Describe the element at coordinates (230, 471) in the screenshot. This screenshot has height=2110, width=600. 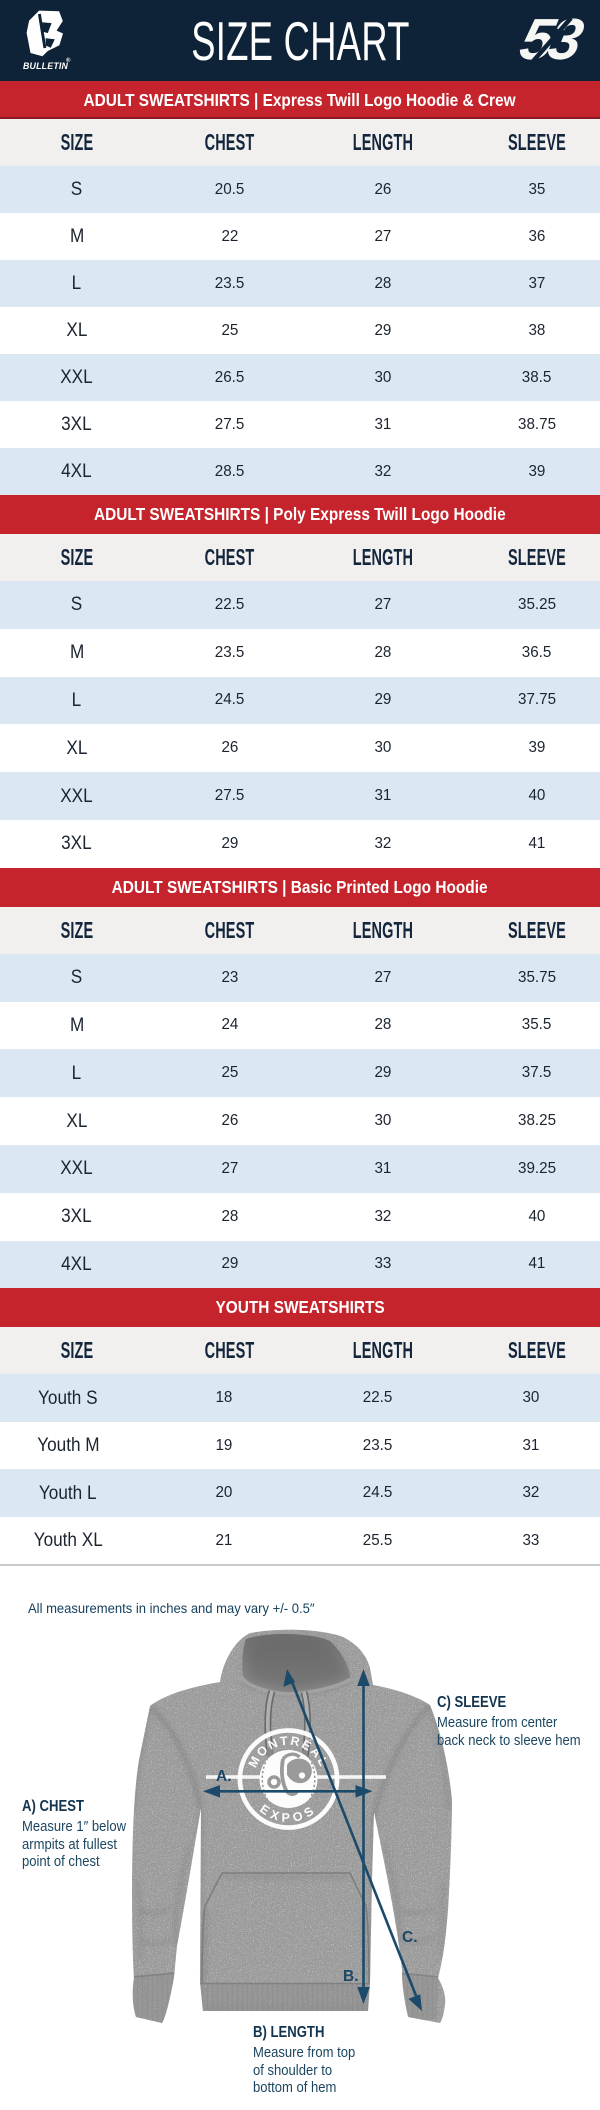
I see `value-cell: 28.5` at that location.